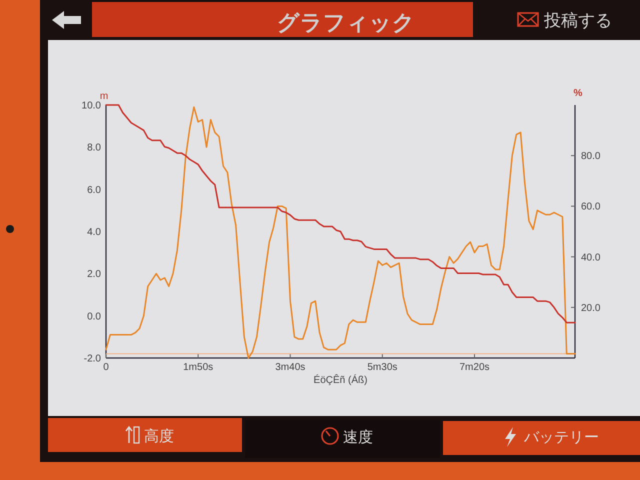  I want to click on x-tick-label: 5m30s, so click(382, 367).